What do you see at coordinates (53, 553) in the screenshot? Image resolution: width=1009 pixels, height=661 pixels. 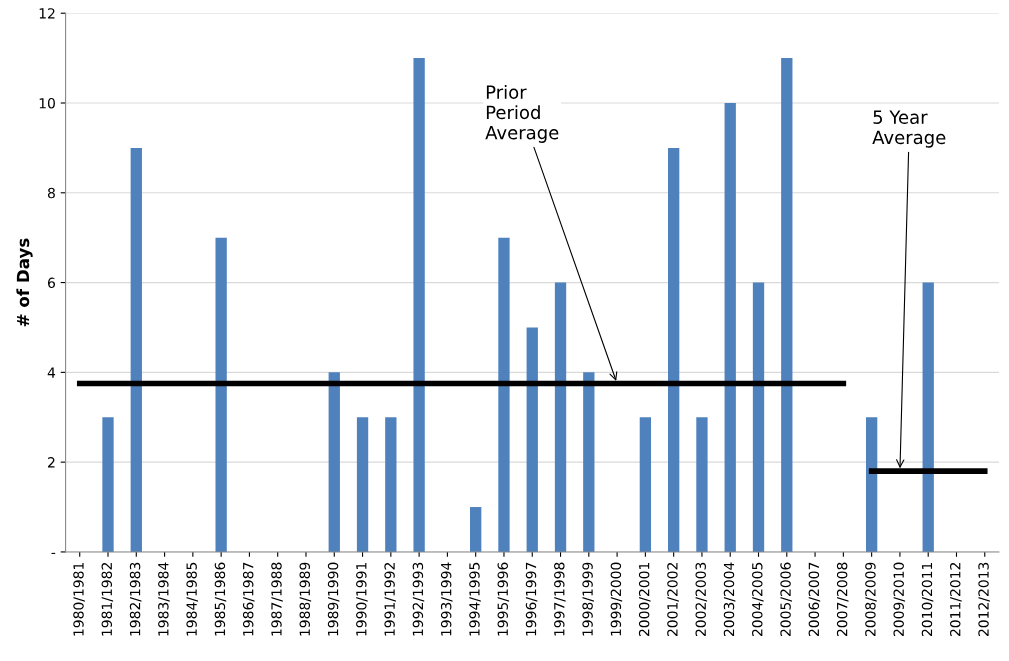 I see `y-tick-label: -` at bounding box center [53, 553].